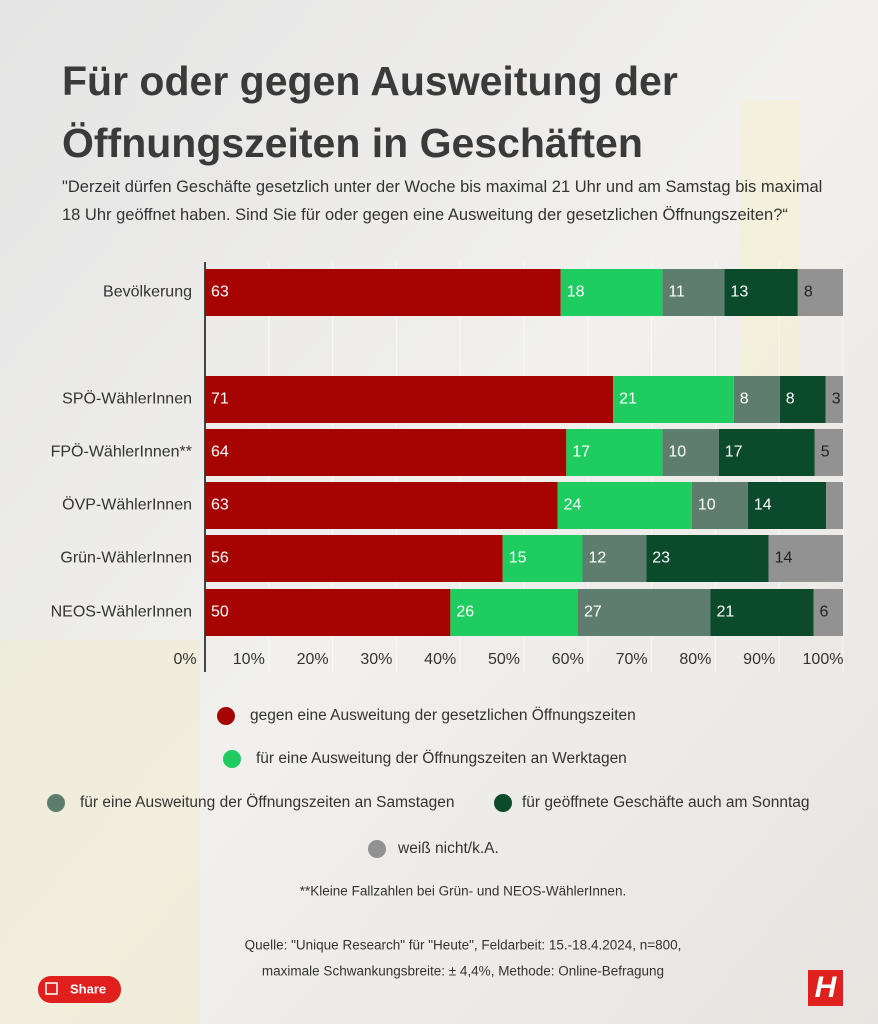 This screenshot has height=1024, width=878. Describe the element at coordinates (573, 505) in the screenshot. I see `data-label: 24` at that location.